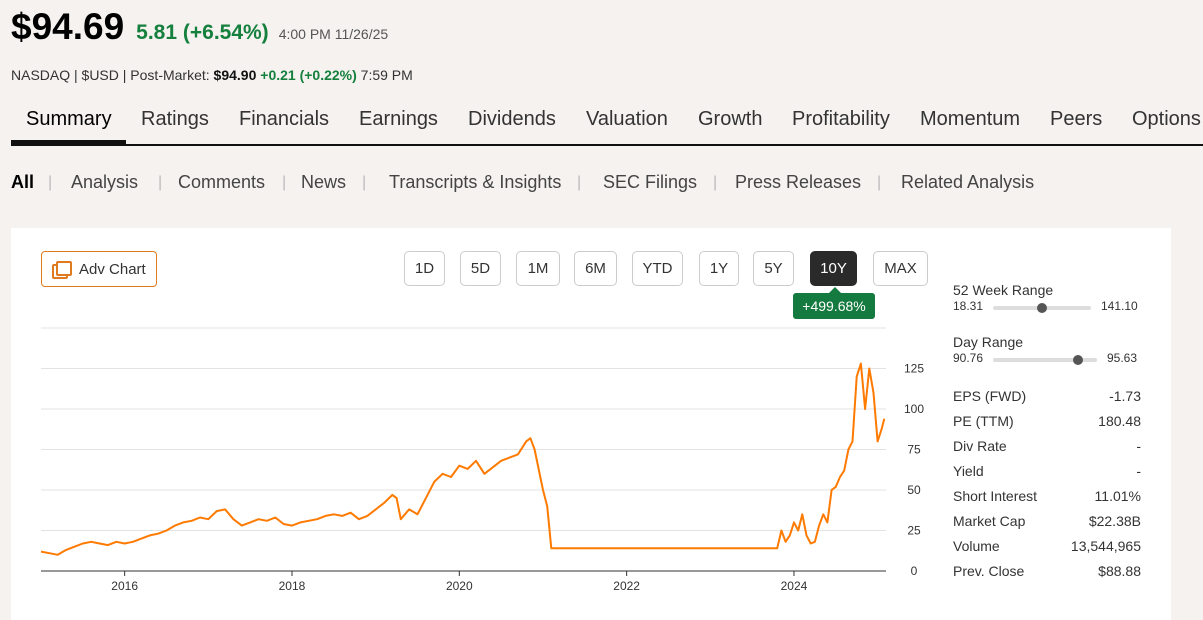 The image size is (1203, 620). I want to click on stat-label: Volume, so click(976, 546).